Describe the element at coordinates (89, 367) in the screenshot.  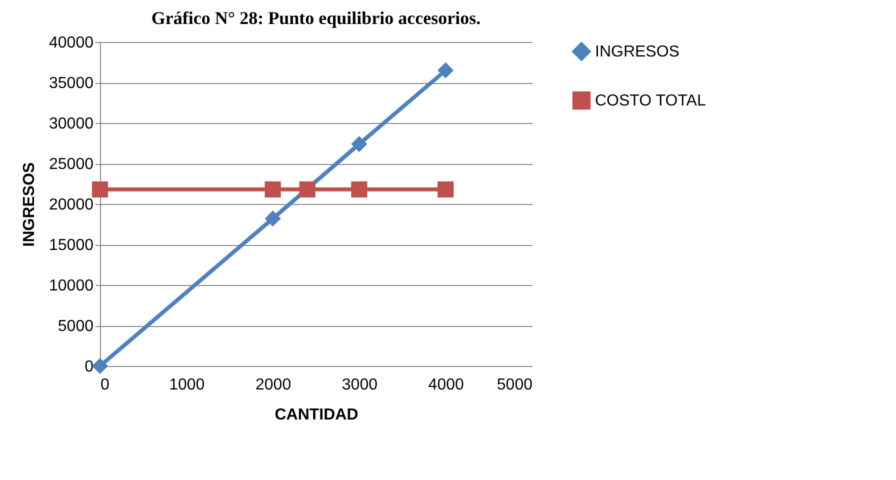
I see `y-tick-label: 0` at that location.